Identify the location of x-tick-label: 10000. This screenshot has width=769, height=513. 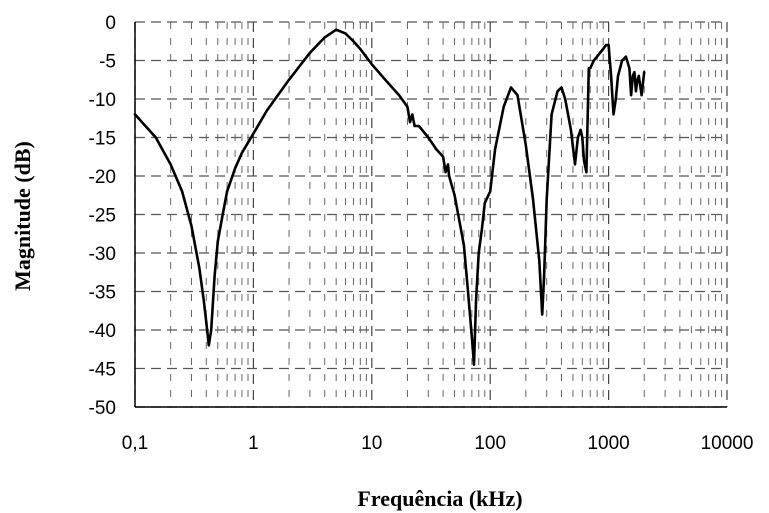
(727, 443).